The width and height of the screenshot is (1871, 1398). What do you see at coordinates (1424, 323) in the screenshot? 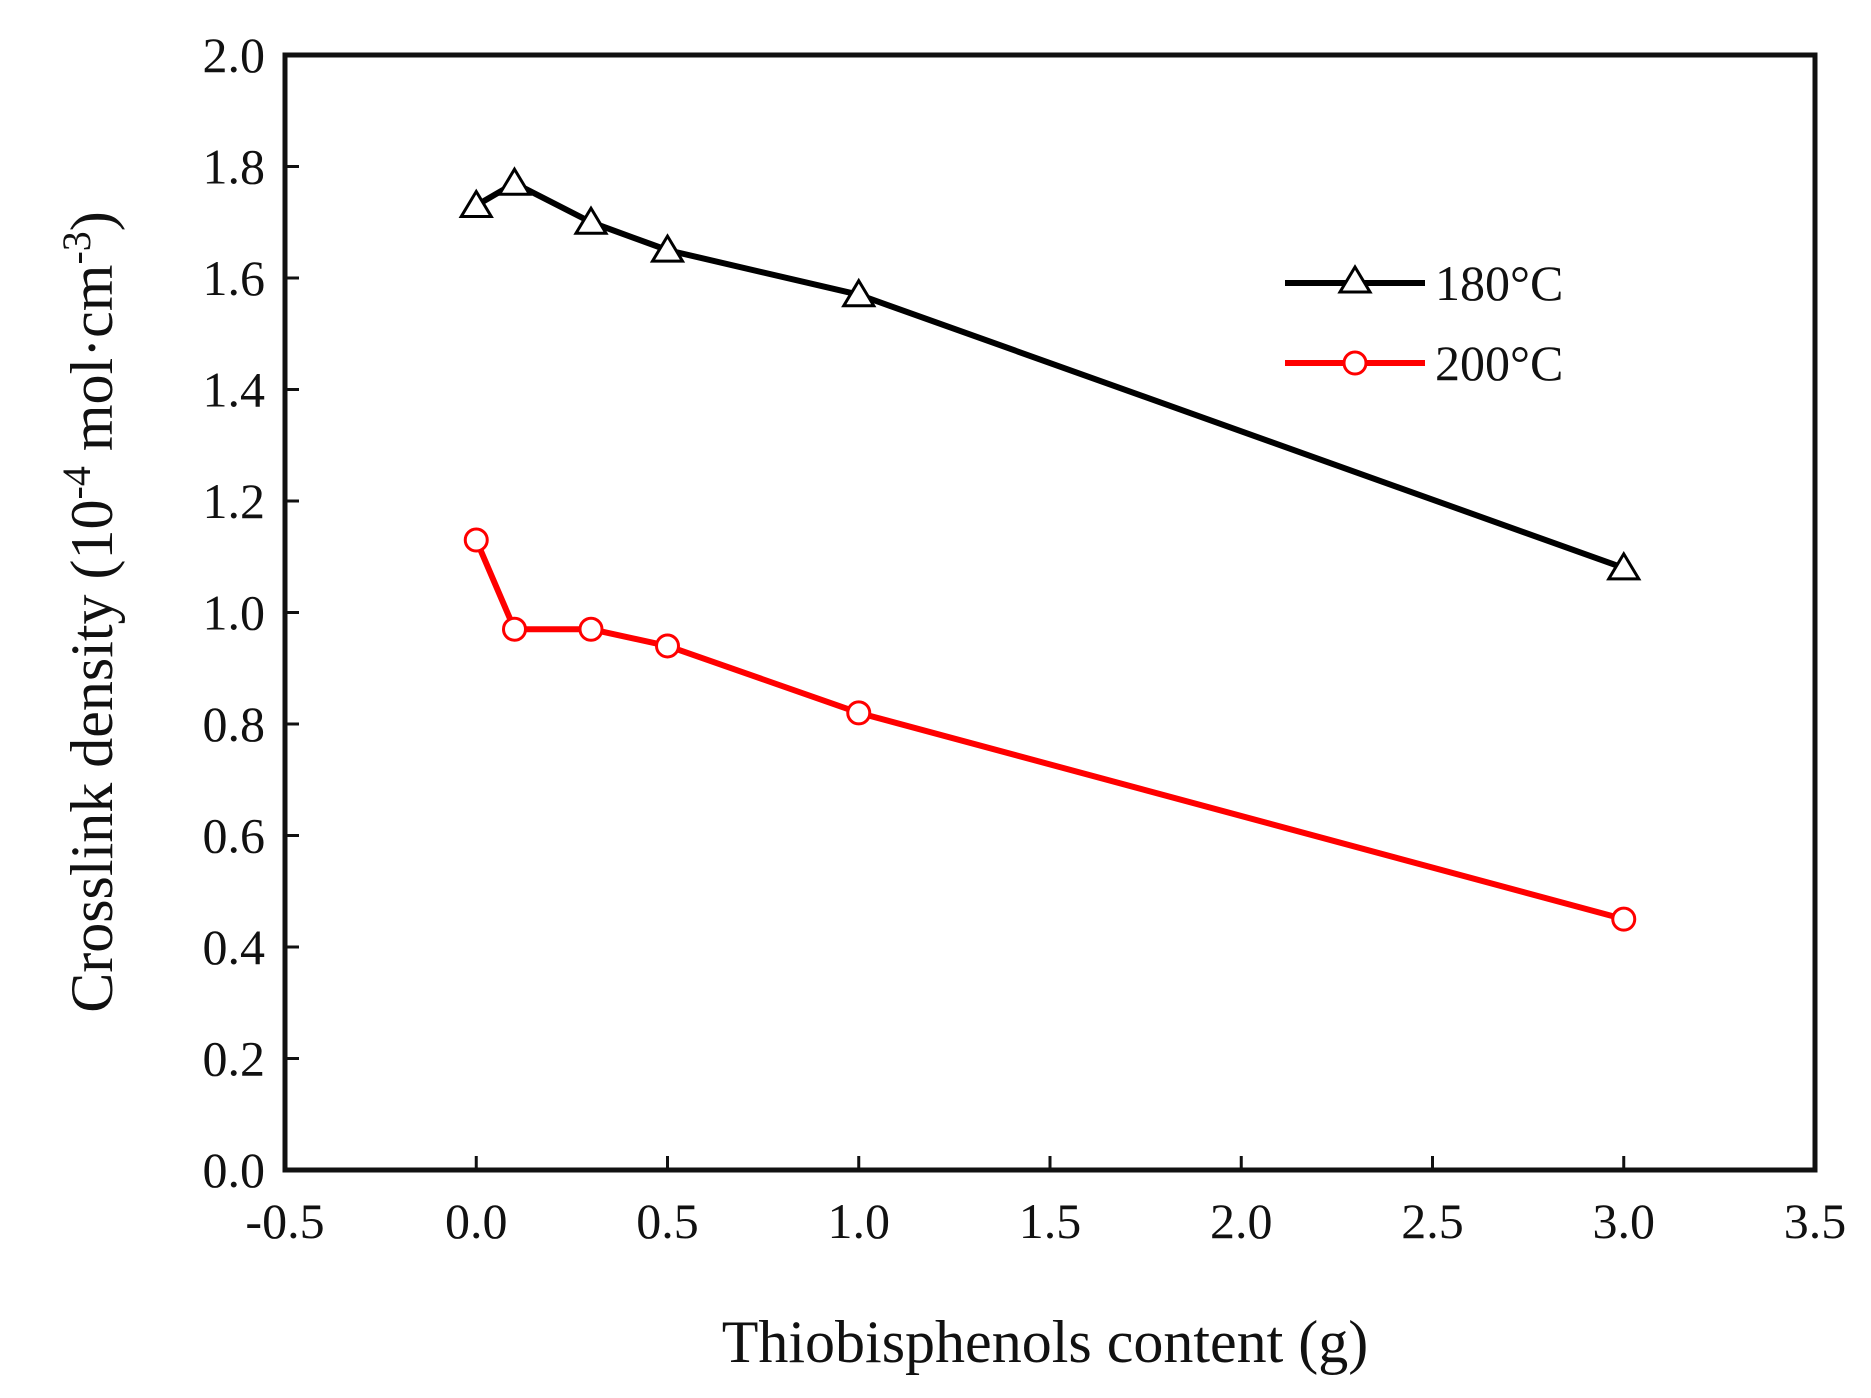
I see `legend: 180°C 200°C` at bounding box center [1424, 323].